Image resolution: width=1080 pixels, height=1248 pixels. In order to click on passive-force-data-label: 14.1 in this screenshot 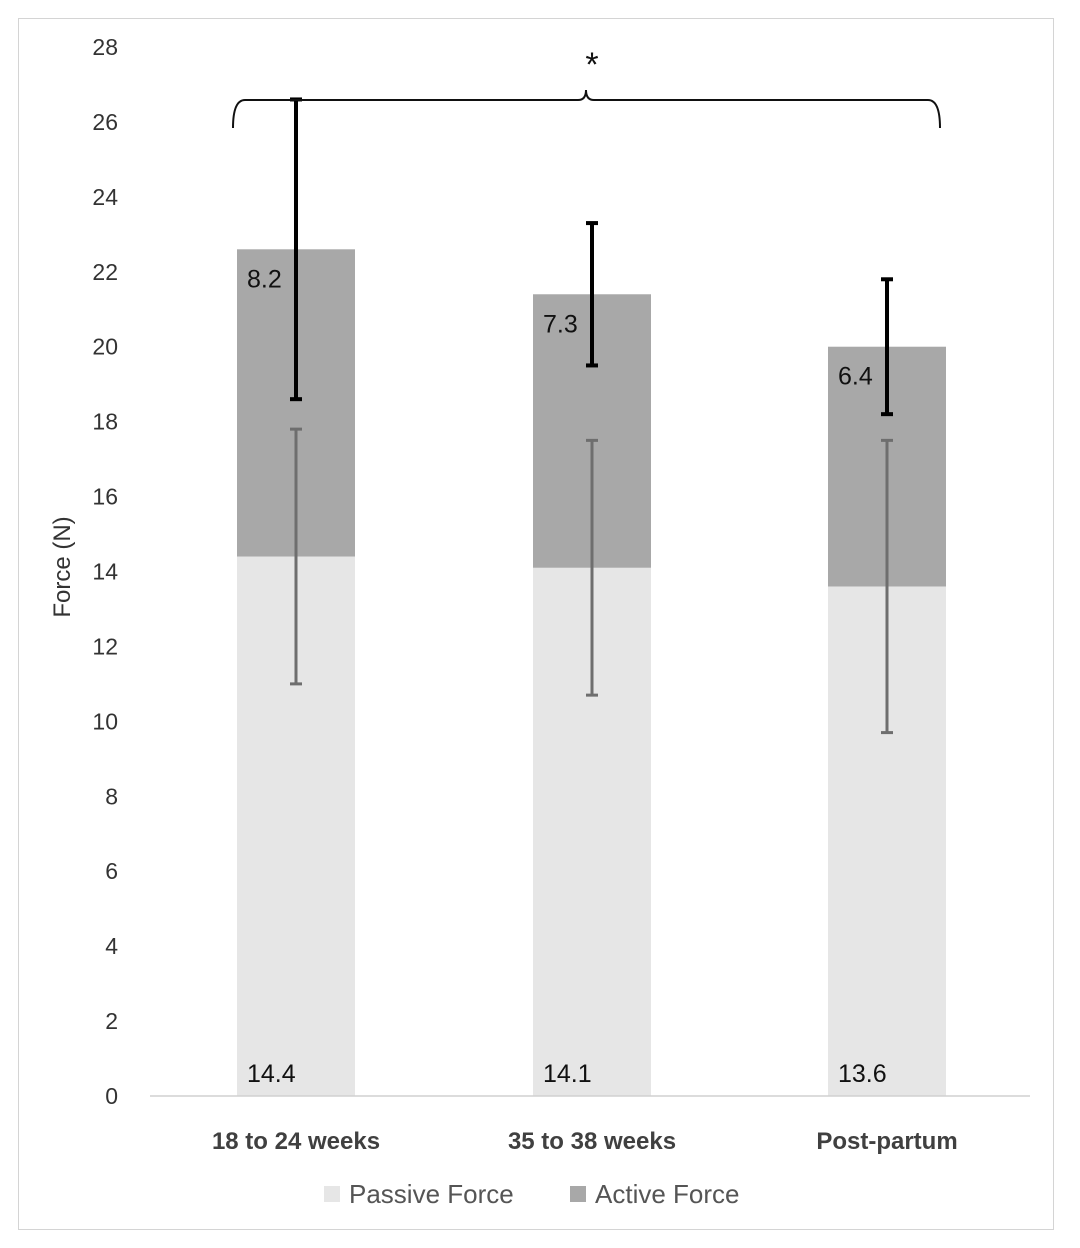, I will do `click(567, 1074)`.